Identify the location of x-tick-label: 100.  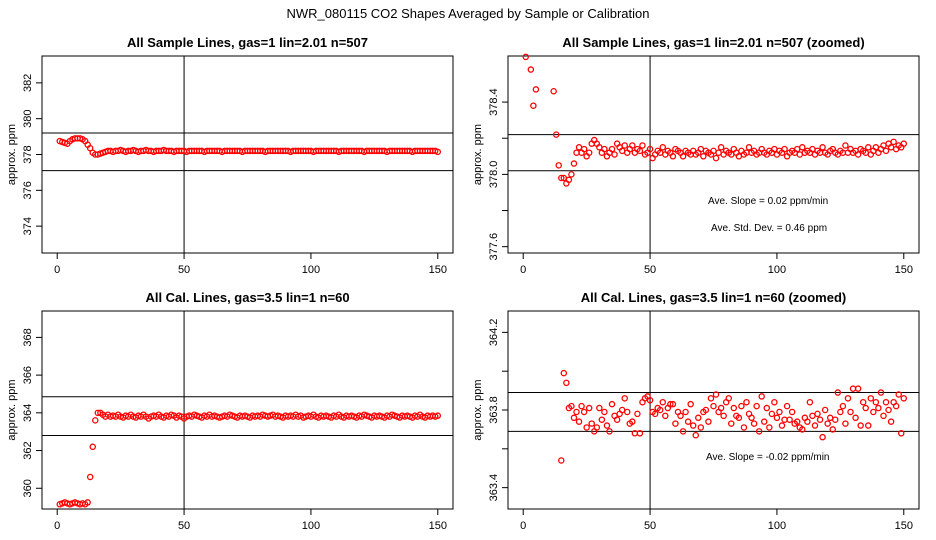
(777, 270).